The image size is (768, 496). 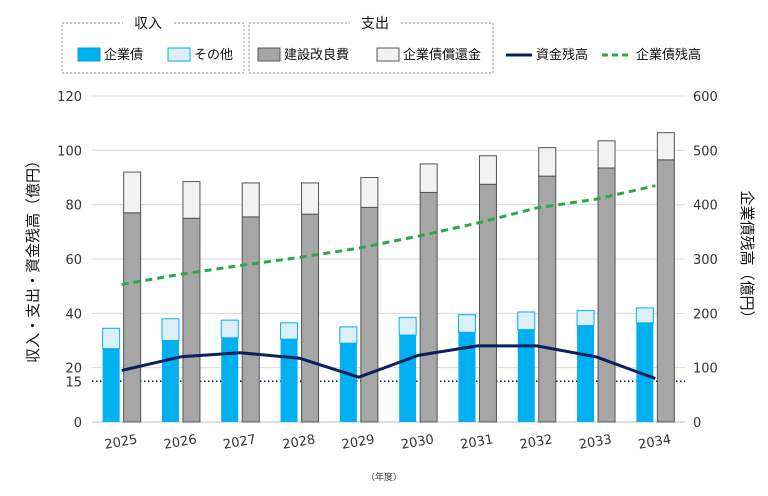 What do you see at coordinates (417, 442) in the screenshot?
I see `x-tick: 2030` at bounding box center [417, 442].